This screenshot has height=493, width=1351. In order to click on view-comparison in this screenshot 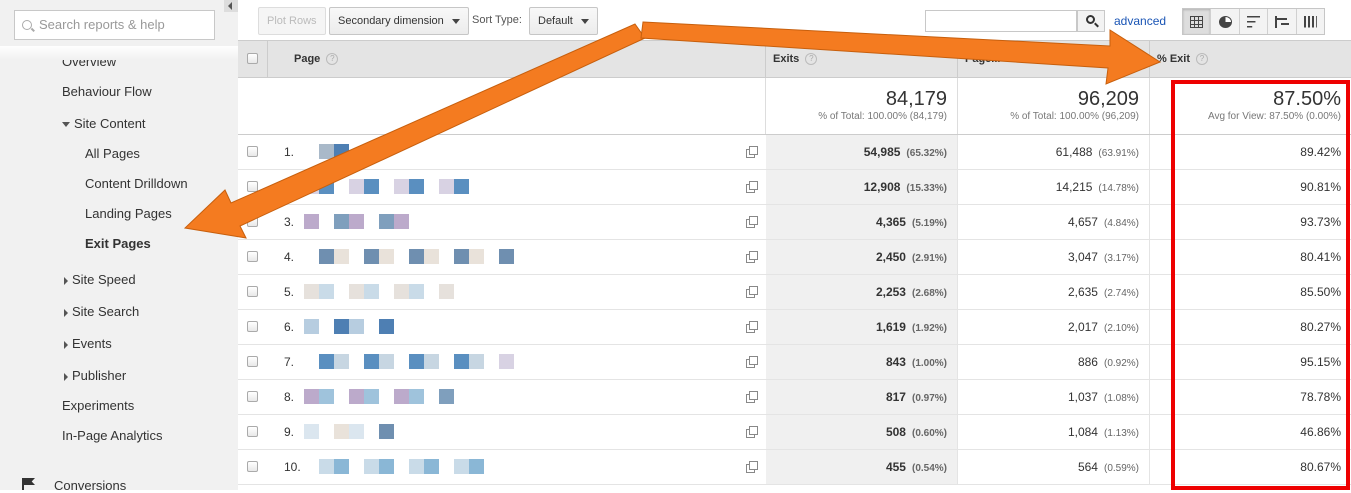, I will do `click(1282, 21)`.